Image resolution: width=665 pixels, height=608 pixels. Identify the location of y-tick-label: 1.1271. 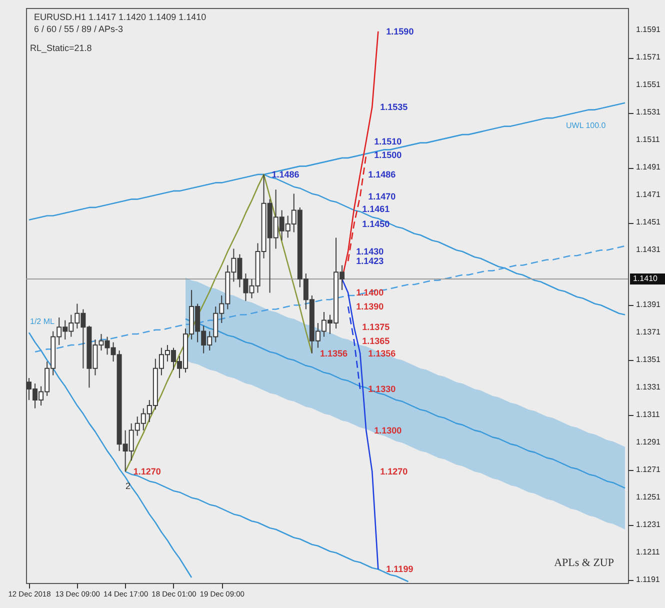
(649, 469).